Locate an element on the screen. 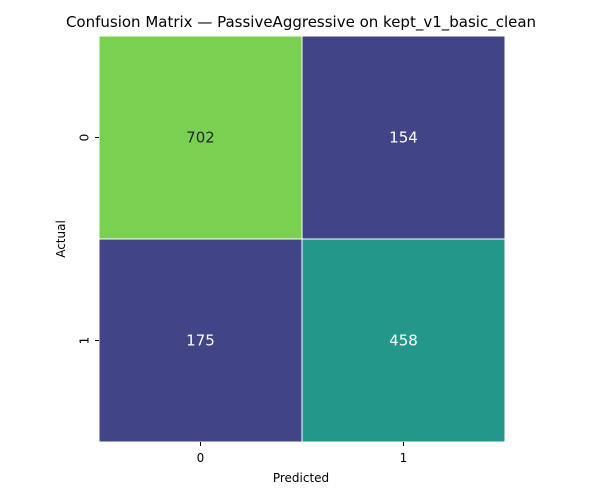 This screenshot has height=500, width=600. x-axis-label: Predicted is located at coordinates (301, 478).